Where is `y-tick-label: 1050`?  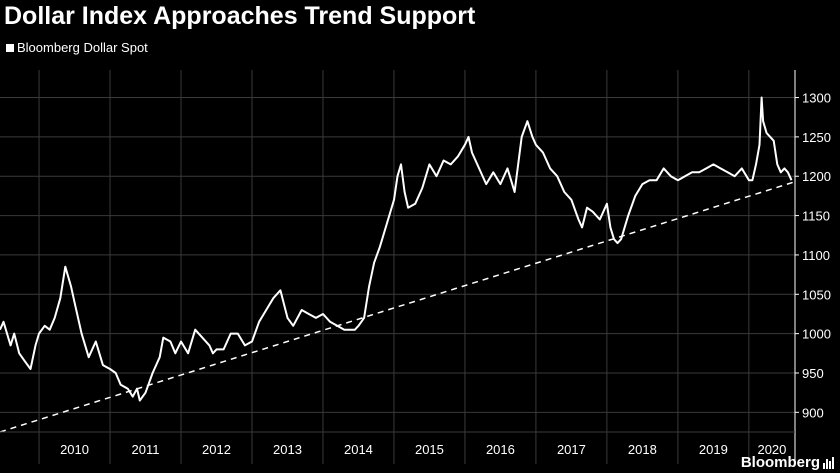
y-tick-label: 1050 is located at coordinates (816, 294).